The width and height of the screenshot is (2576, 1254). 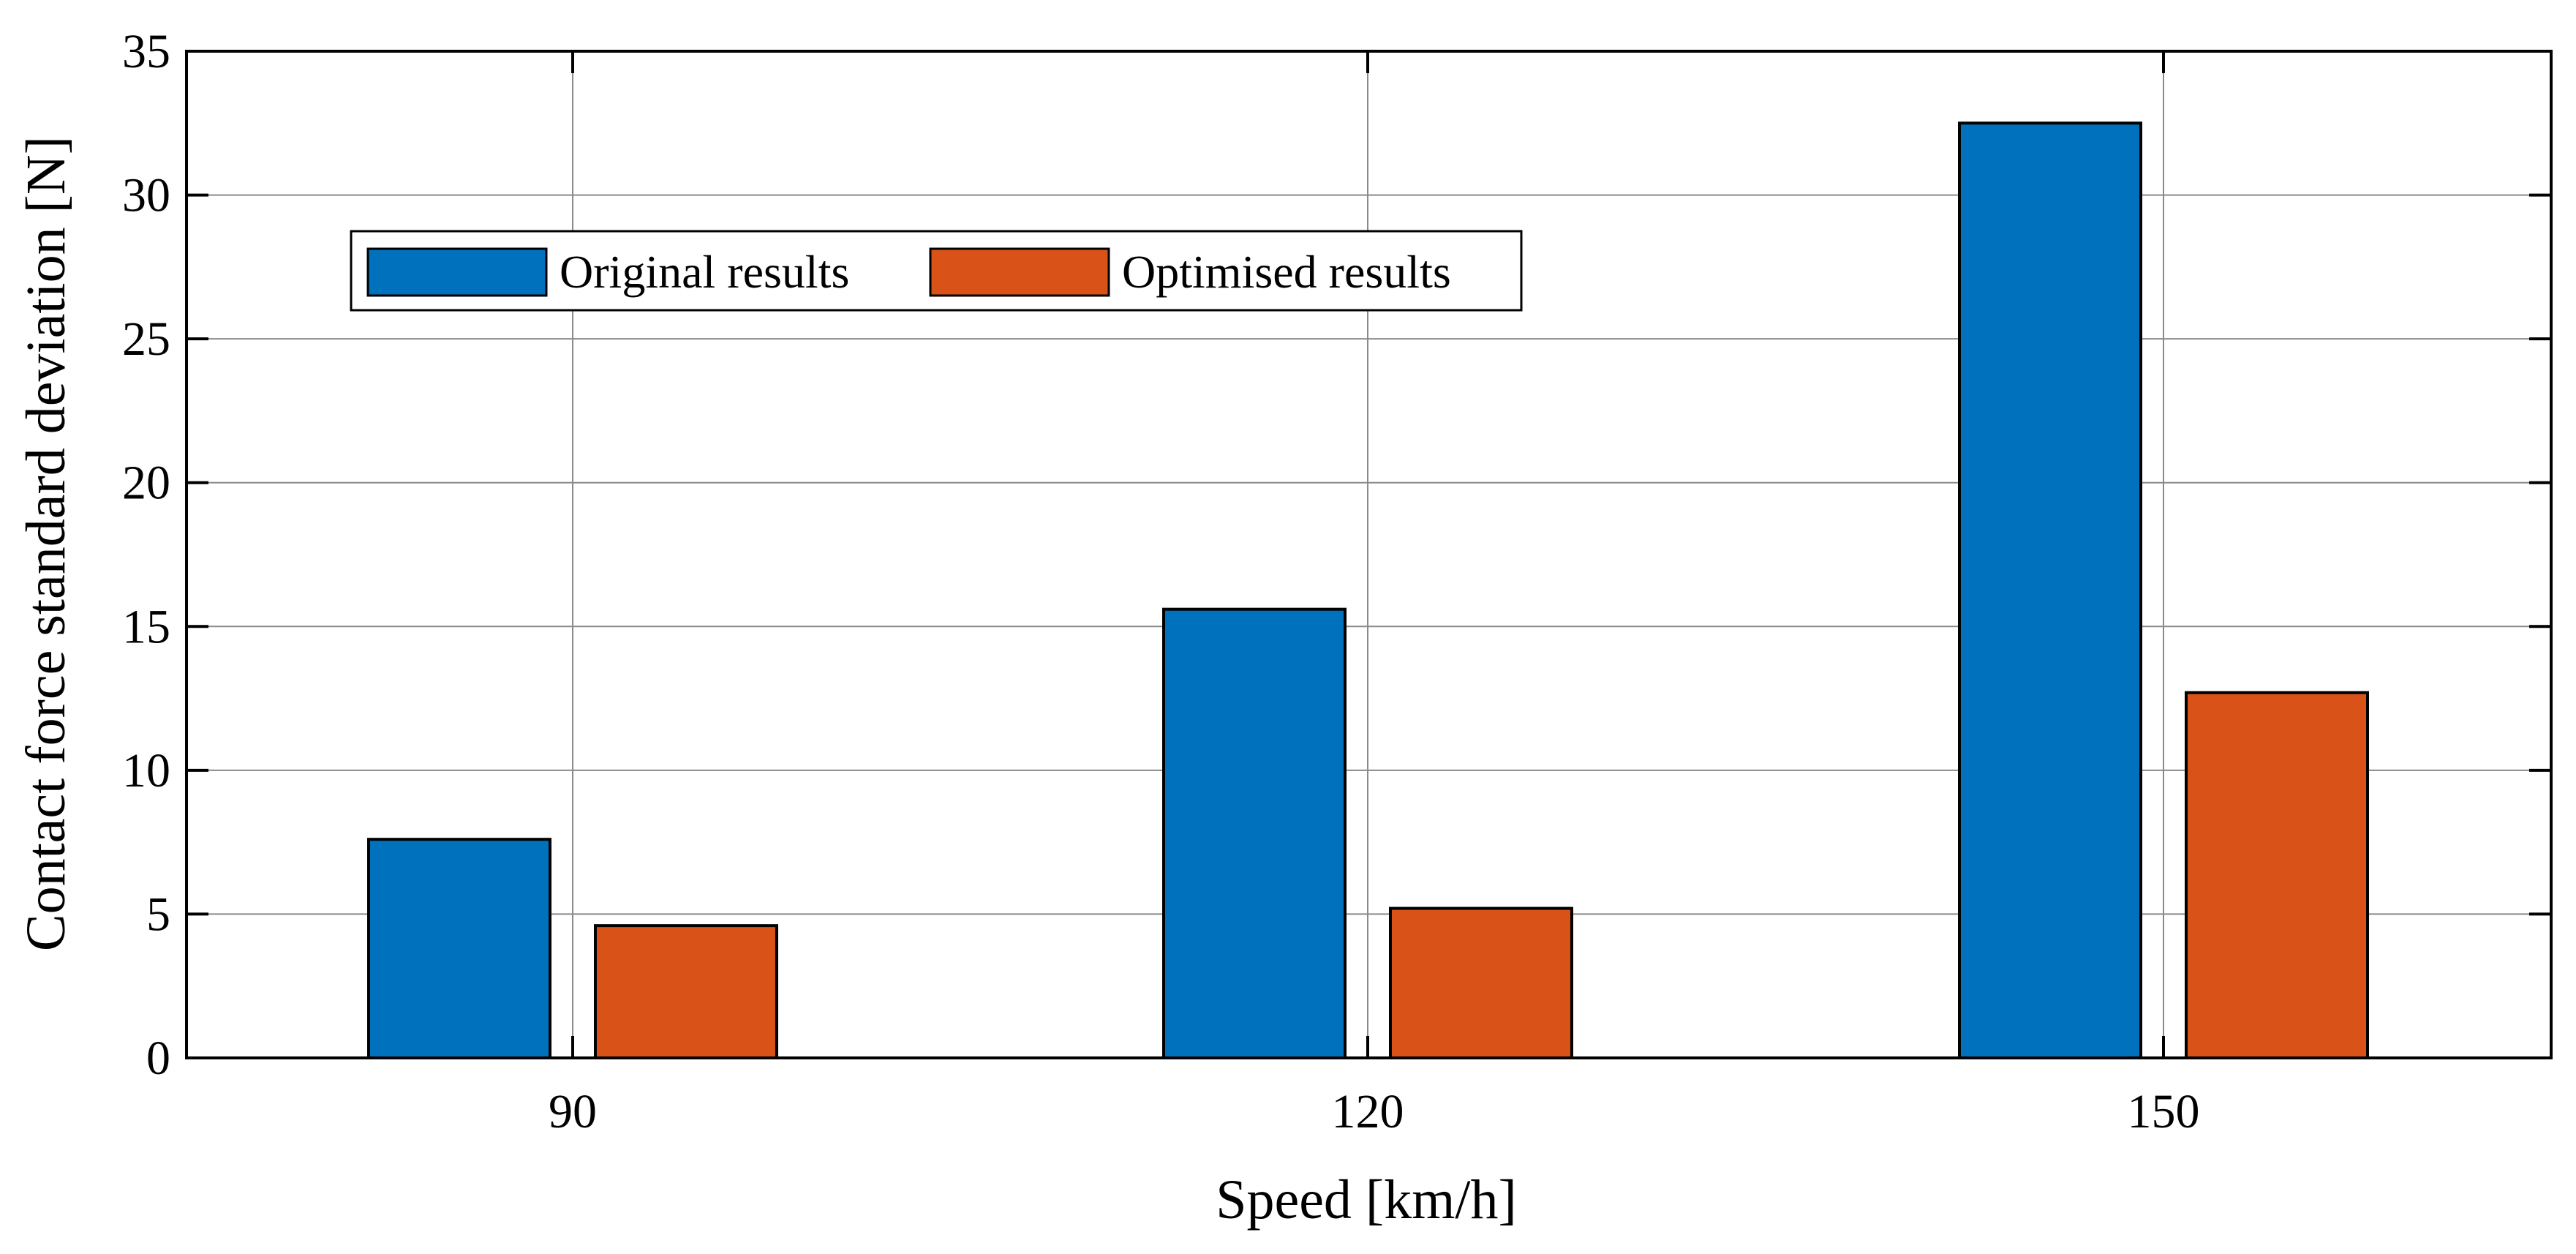 What do you see at coordinates (158, 914) in the screenshot?
I see `y-tick-label-5: 5` at bounding box center [158, 914].